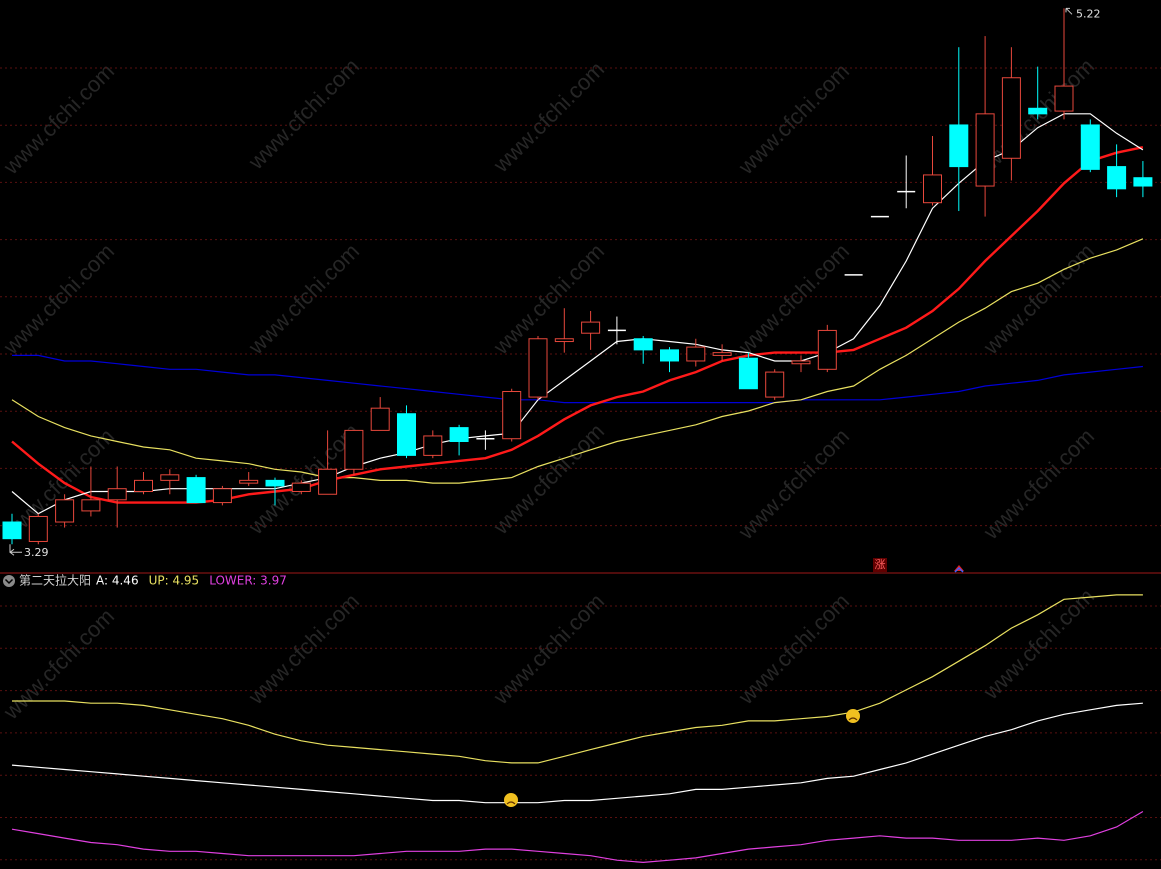 The width and height of the screenshot is (1161, 869). I want to click on legend-entry: LOWER: 3.97, so click(248, 581).